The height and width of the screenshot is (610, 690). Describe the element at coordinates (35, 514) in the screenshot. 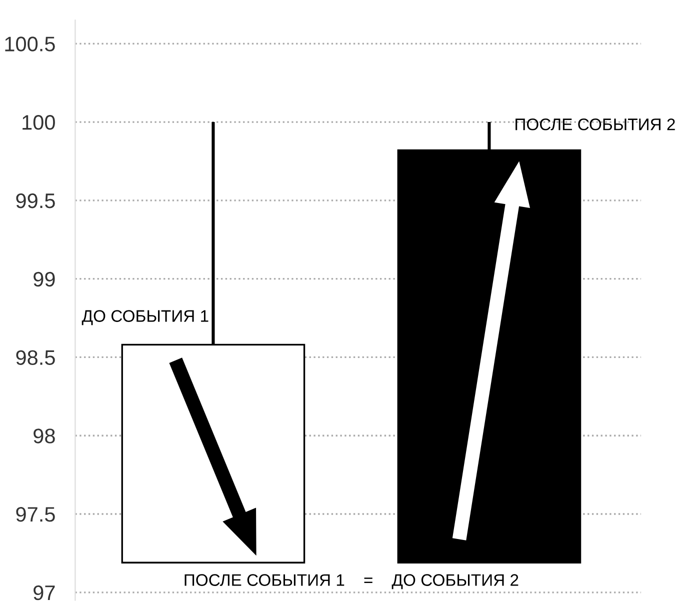

I see `y-tick-label: 97.5` at that location.